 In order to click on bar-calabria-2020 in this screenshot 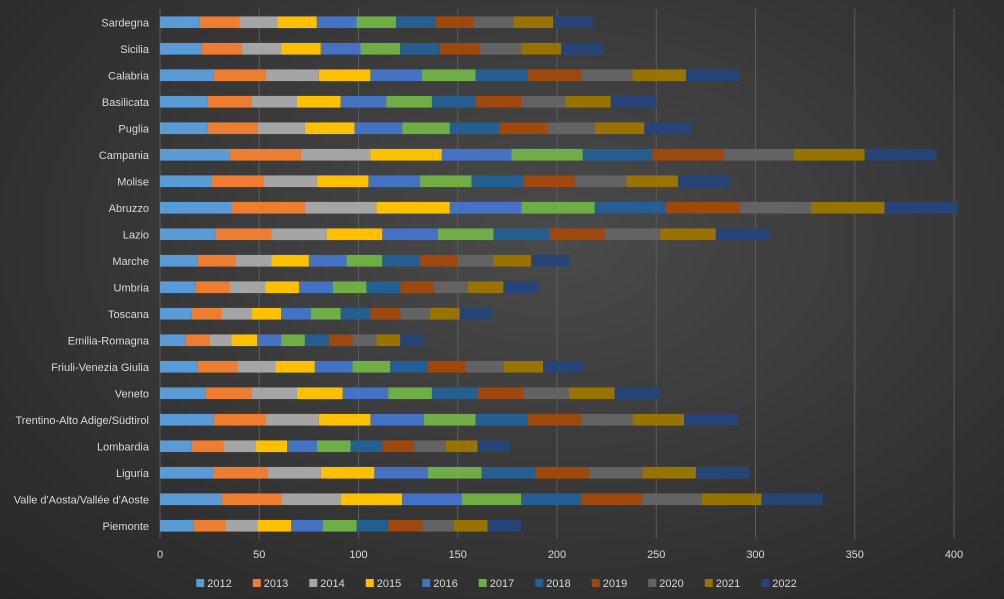, I will do `click(606, 75)`.